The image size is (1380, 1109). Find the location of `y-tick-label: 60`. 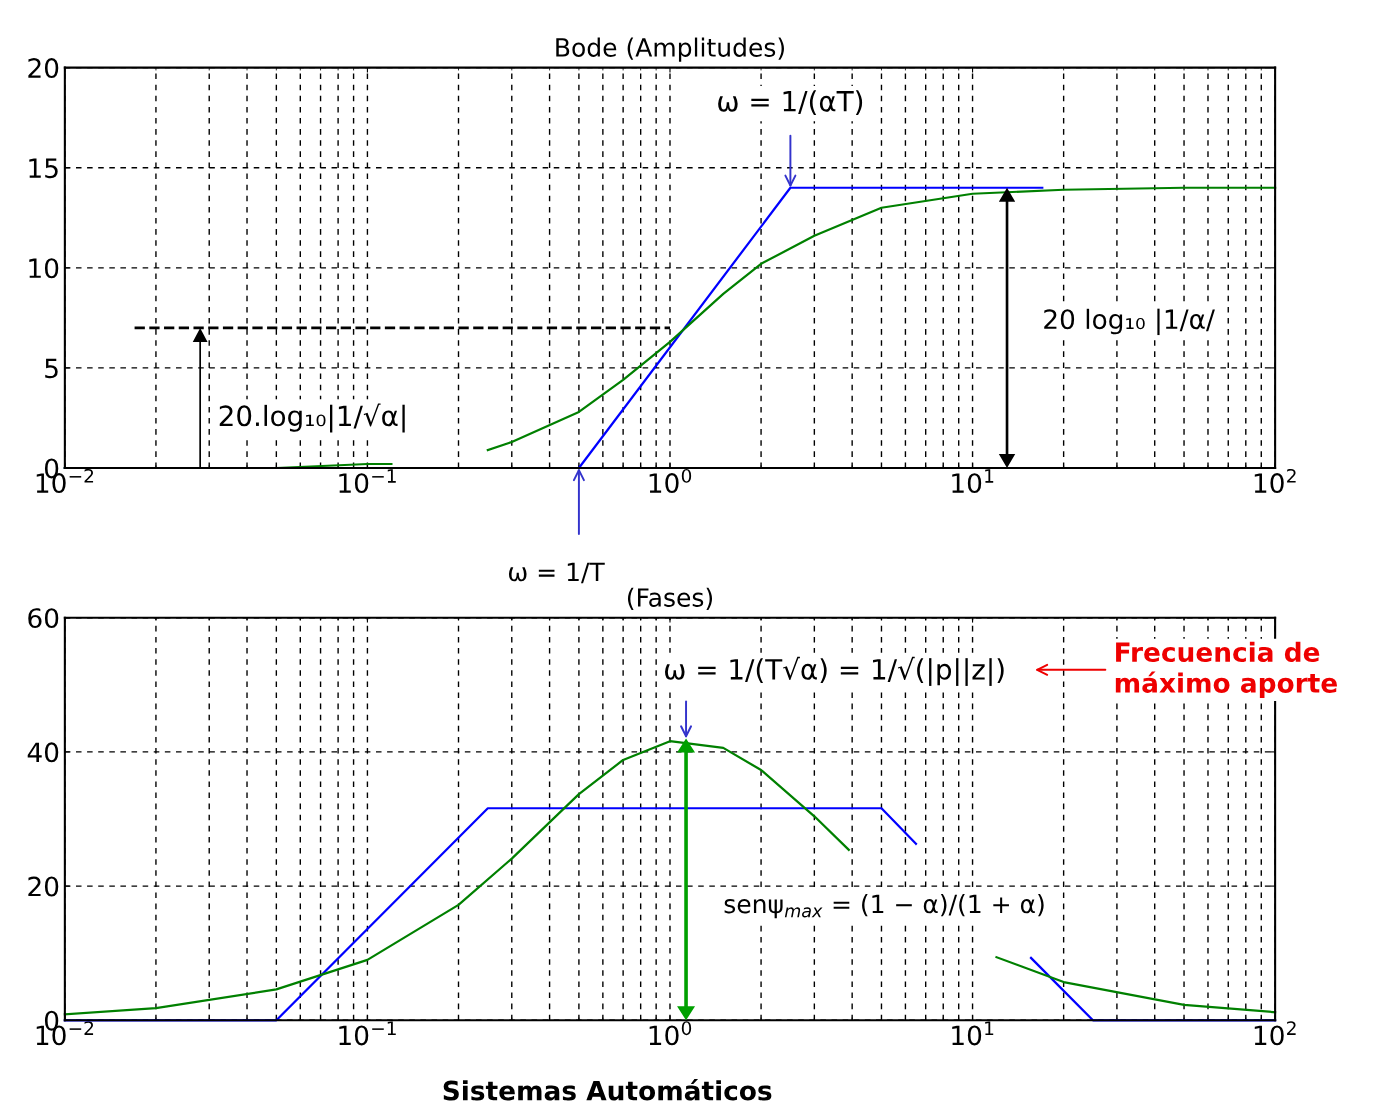

y-tick-label: 60 is located at coordinates (43, 618).